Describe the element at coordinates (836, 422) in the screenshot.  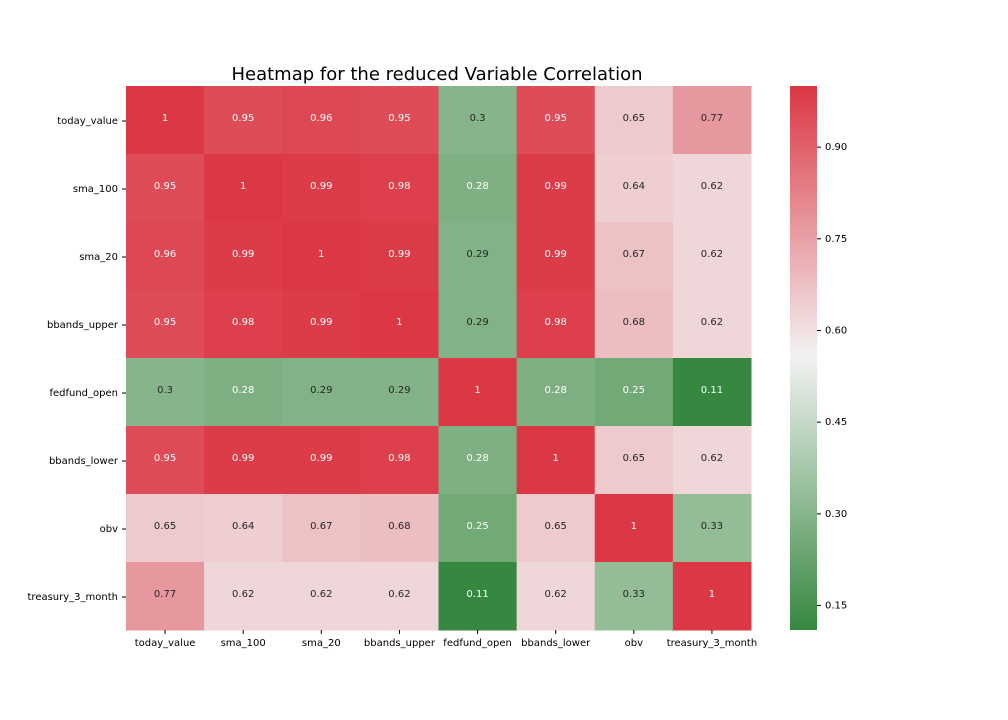
I see `colorbar-tick-label: 0.45` at that location.